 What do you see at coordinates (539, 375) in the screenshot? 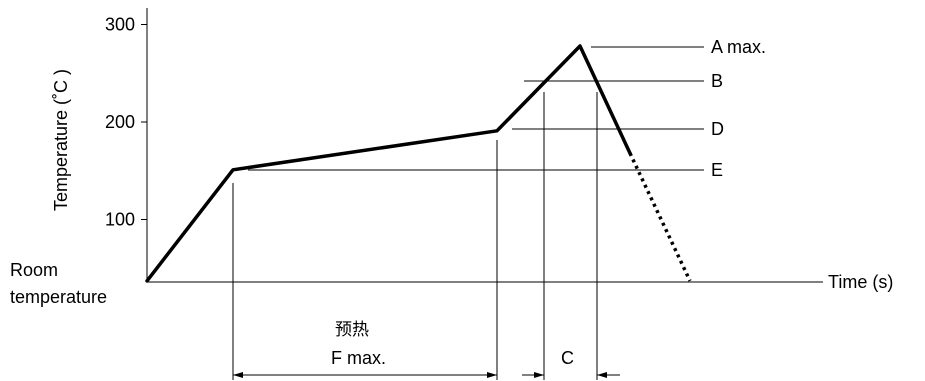
I see `span-c-left-arrow` at bounding box center [539, 375].